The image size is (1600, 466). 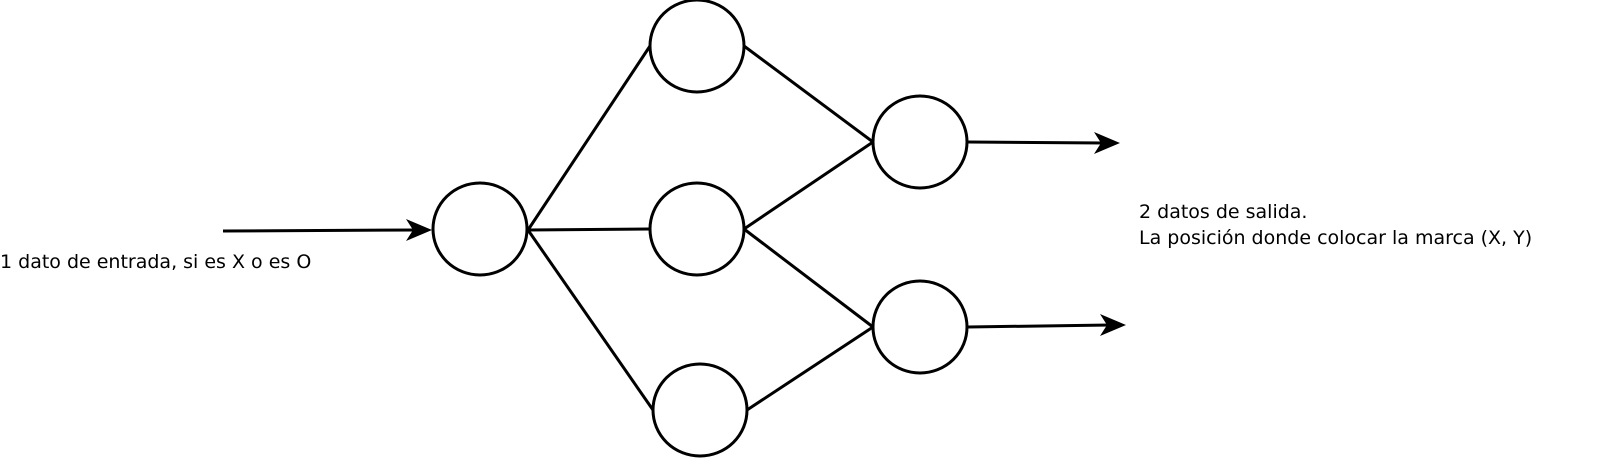 I want to click on output-node-top, so click(x=920, y=142).